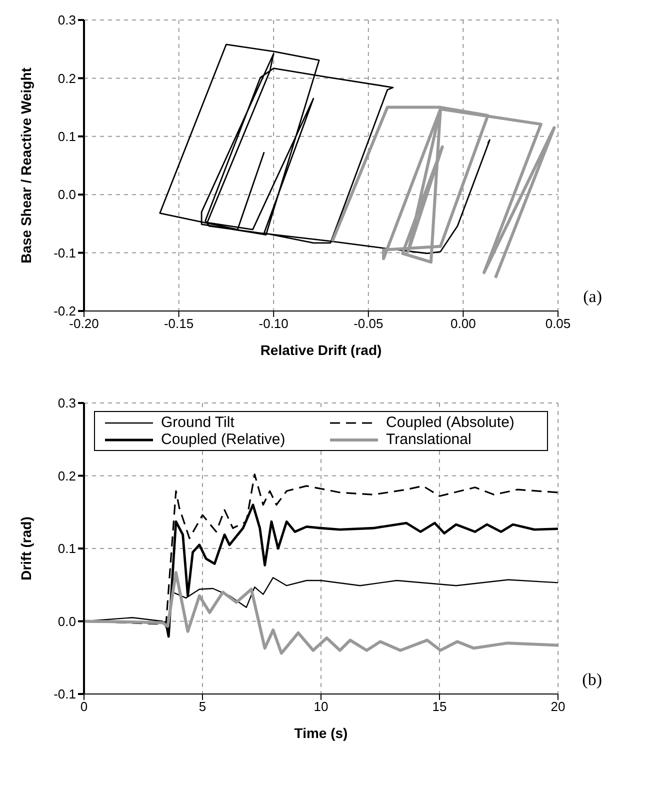 This screenshot has width=652, height=788. What do you see at coordinates (26, 165) in the screenshot?
I see `y-axis-title: Base Shear / Reactive Weight` at bounding box center [26, 165].